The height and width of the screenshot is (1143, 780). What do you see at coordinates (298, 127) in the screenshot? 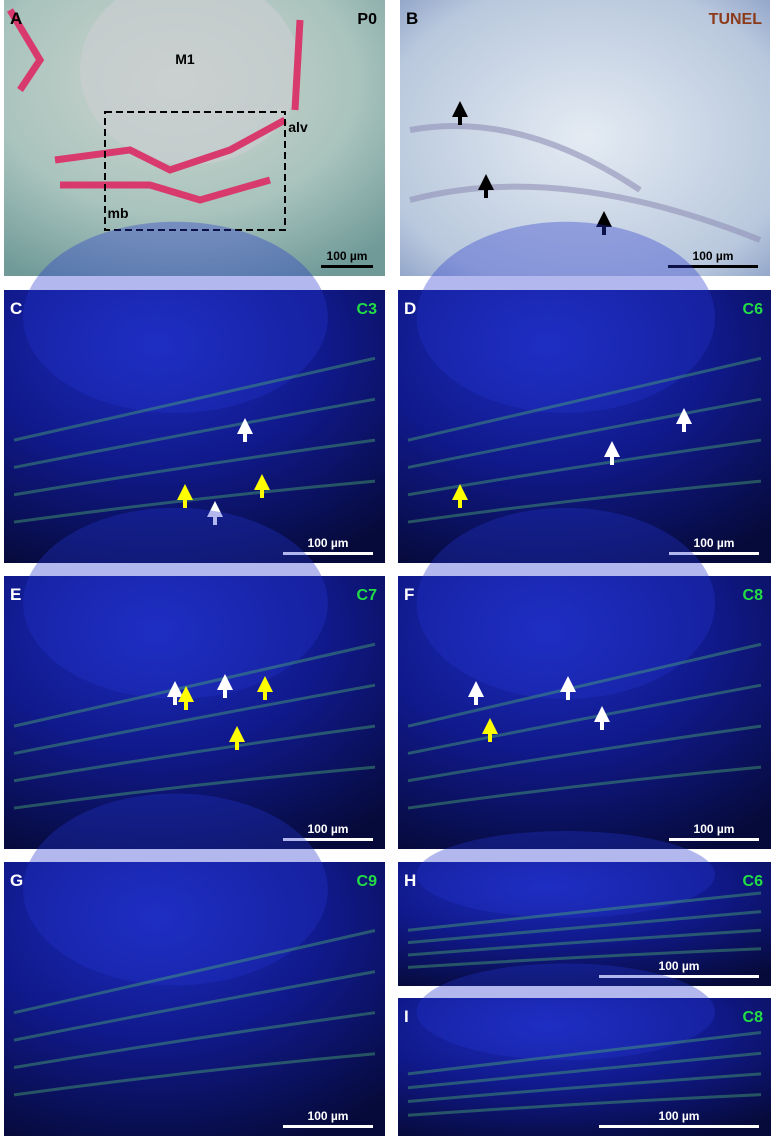
I see `region-label: alv` at bounding box center [298, 127].